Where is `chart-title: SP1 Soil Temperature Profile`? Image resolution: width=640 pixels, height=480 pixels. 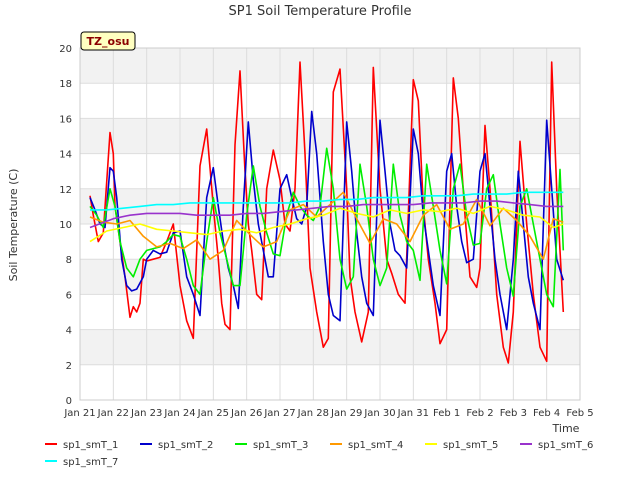
chart-title: SP1 Soil Temperature Profile is located at coordinates (320, 11).